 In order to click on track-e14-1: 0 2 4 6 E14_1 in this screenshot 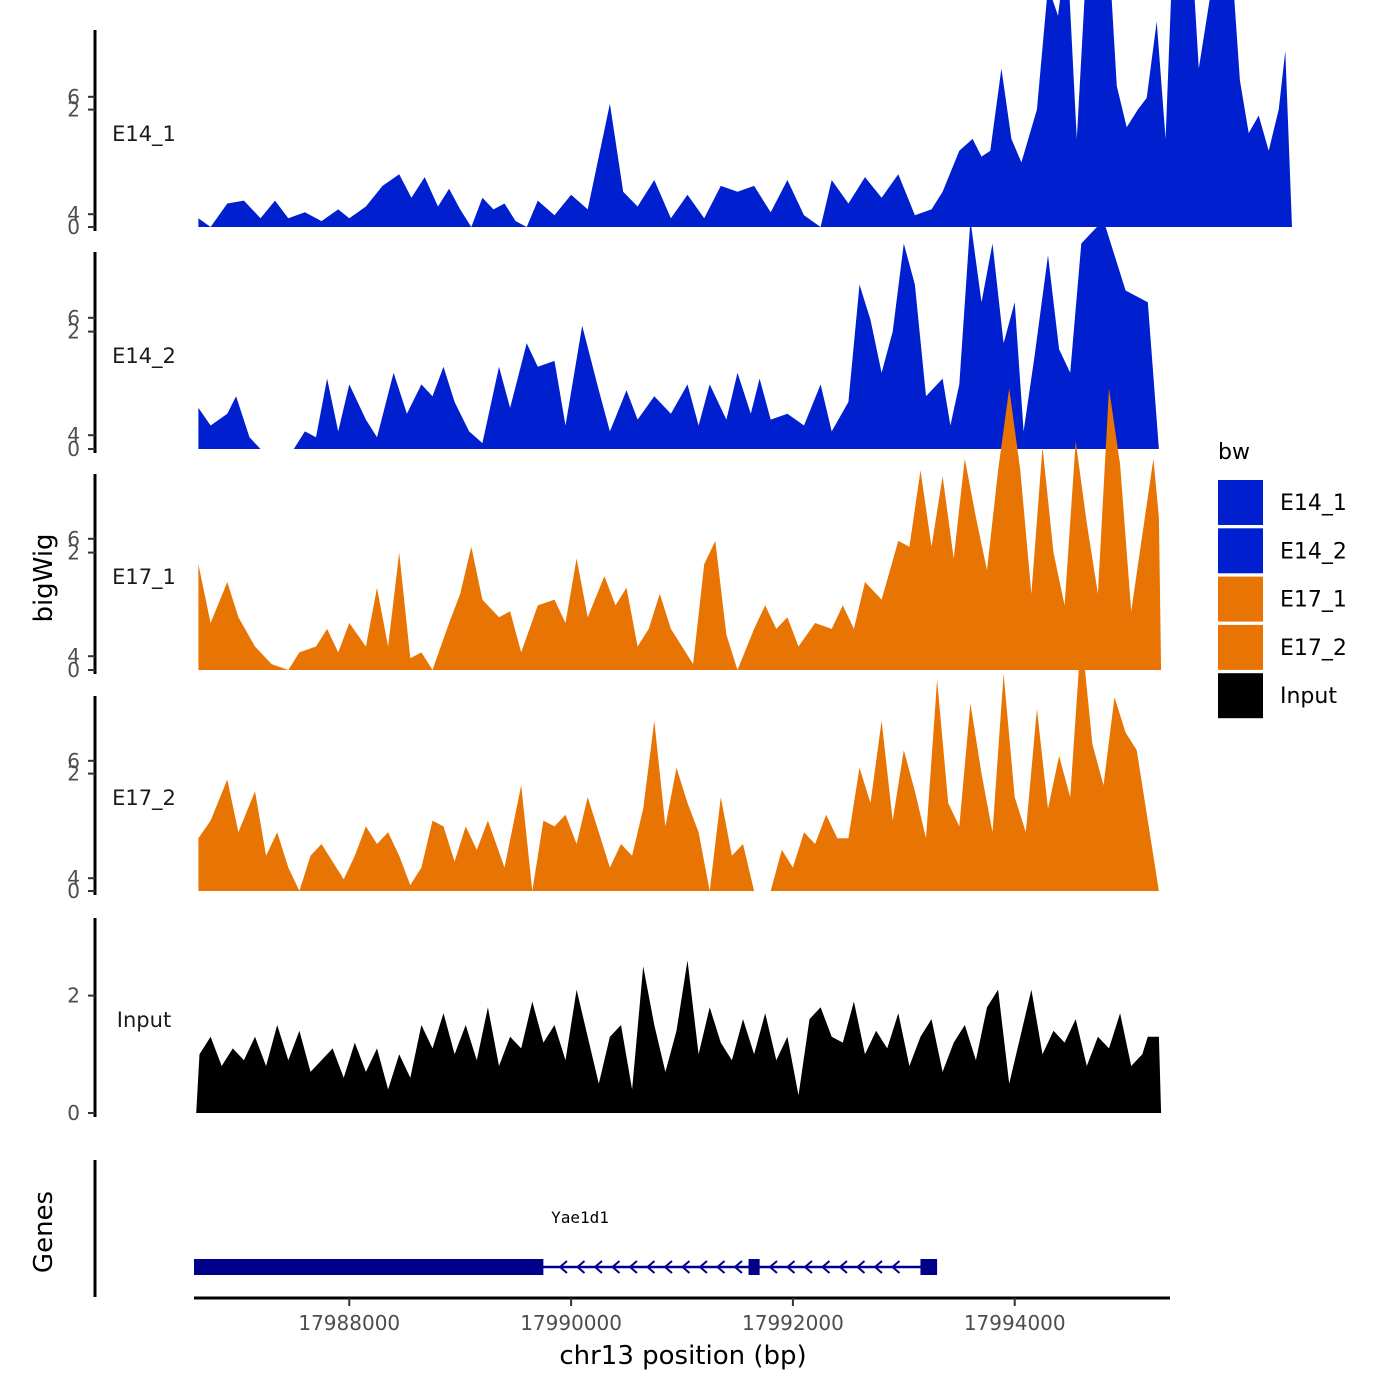, I will do `click(679, 119)`.